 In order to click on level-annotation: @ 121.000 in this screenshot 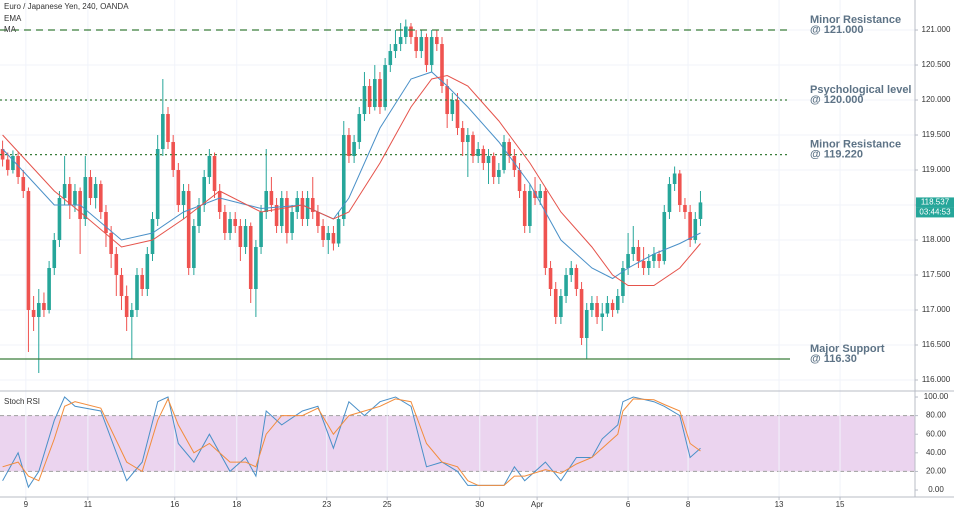, I will do `click(837, 30)`.